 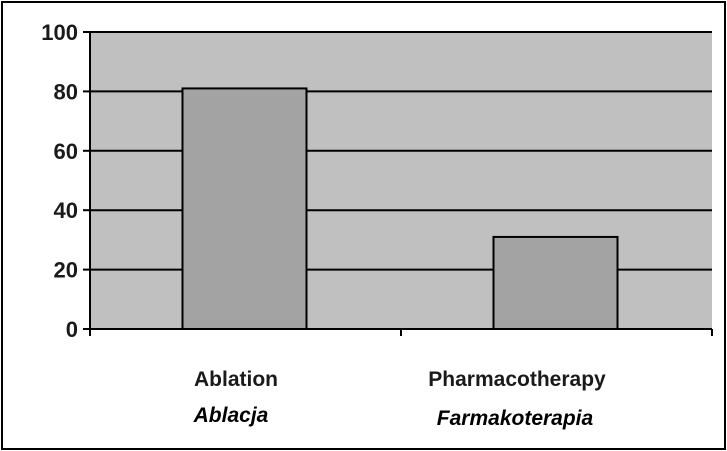 What do you see at coordinates (401, 332) in the screenshot?
I see `x-axis-ticks` at bounding box center [401, 332].